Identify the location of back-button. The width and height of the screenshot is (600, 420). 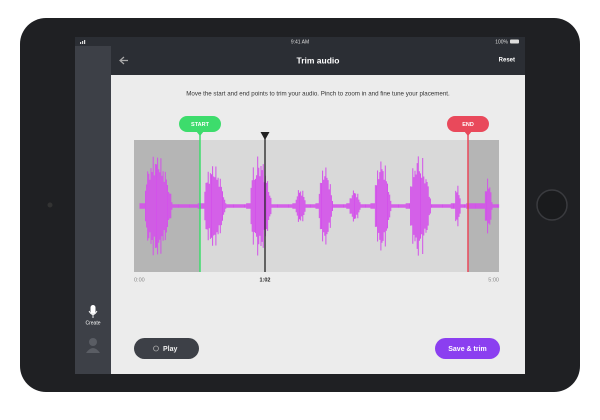
(123, 60).